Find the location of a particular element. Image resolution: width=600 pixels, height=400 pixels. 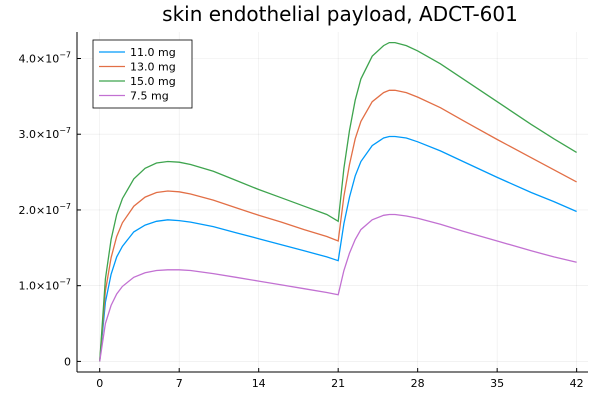

x-tick-label: 14 is located at coordinates (259, 383).